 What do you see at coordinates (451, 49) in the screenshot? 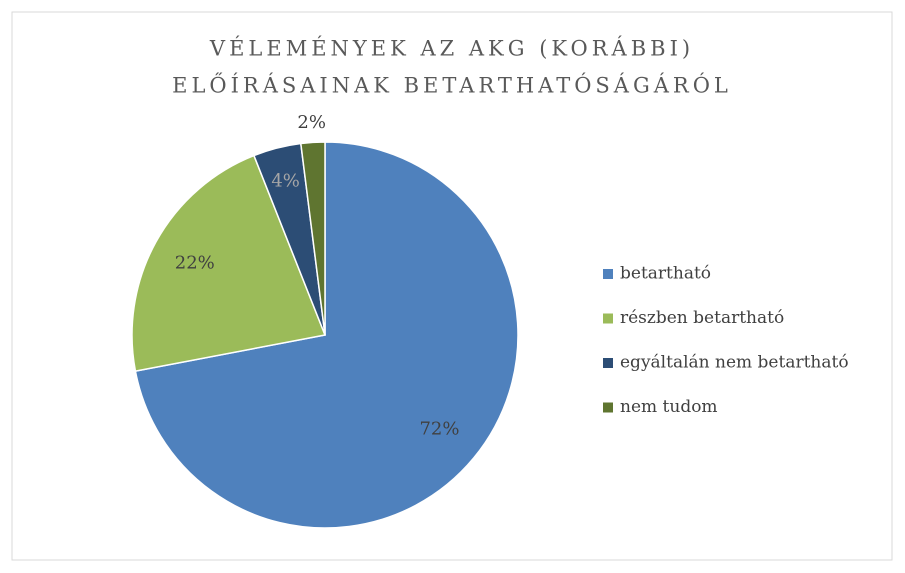
I see `chart-title: VÉLEMÉNYEK AZ AKG (KORÁBBI)` at bounding box center [451, 49].